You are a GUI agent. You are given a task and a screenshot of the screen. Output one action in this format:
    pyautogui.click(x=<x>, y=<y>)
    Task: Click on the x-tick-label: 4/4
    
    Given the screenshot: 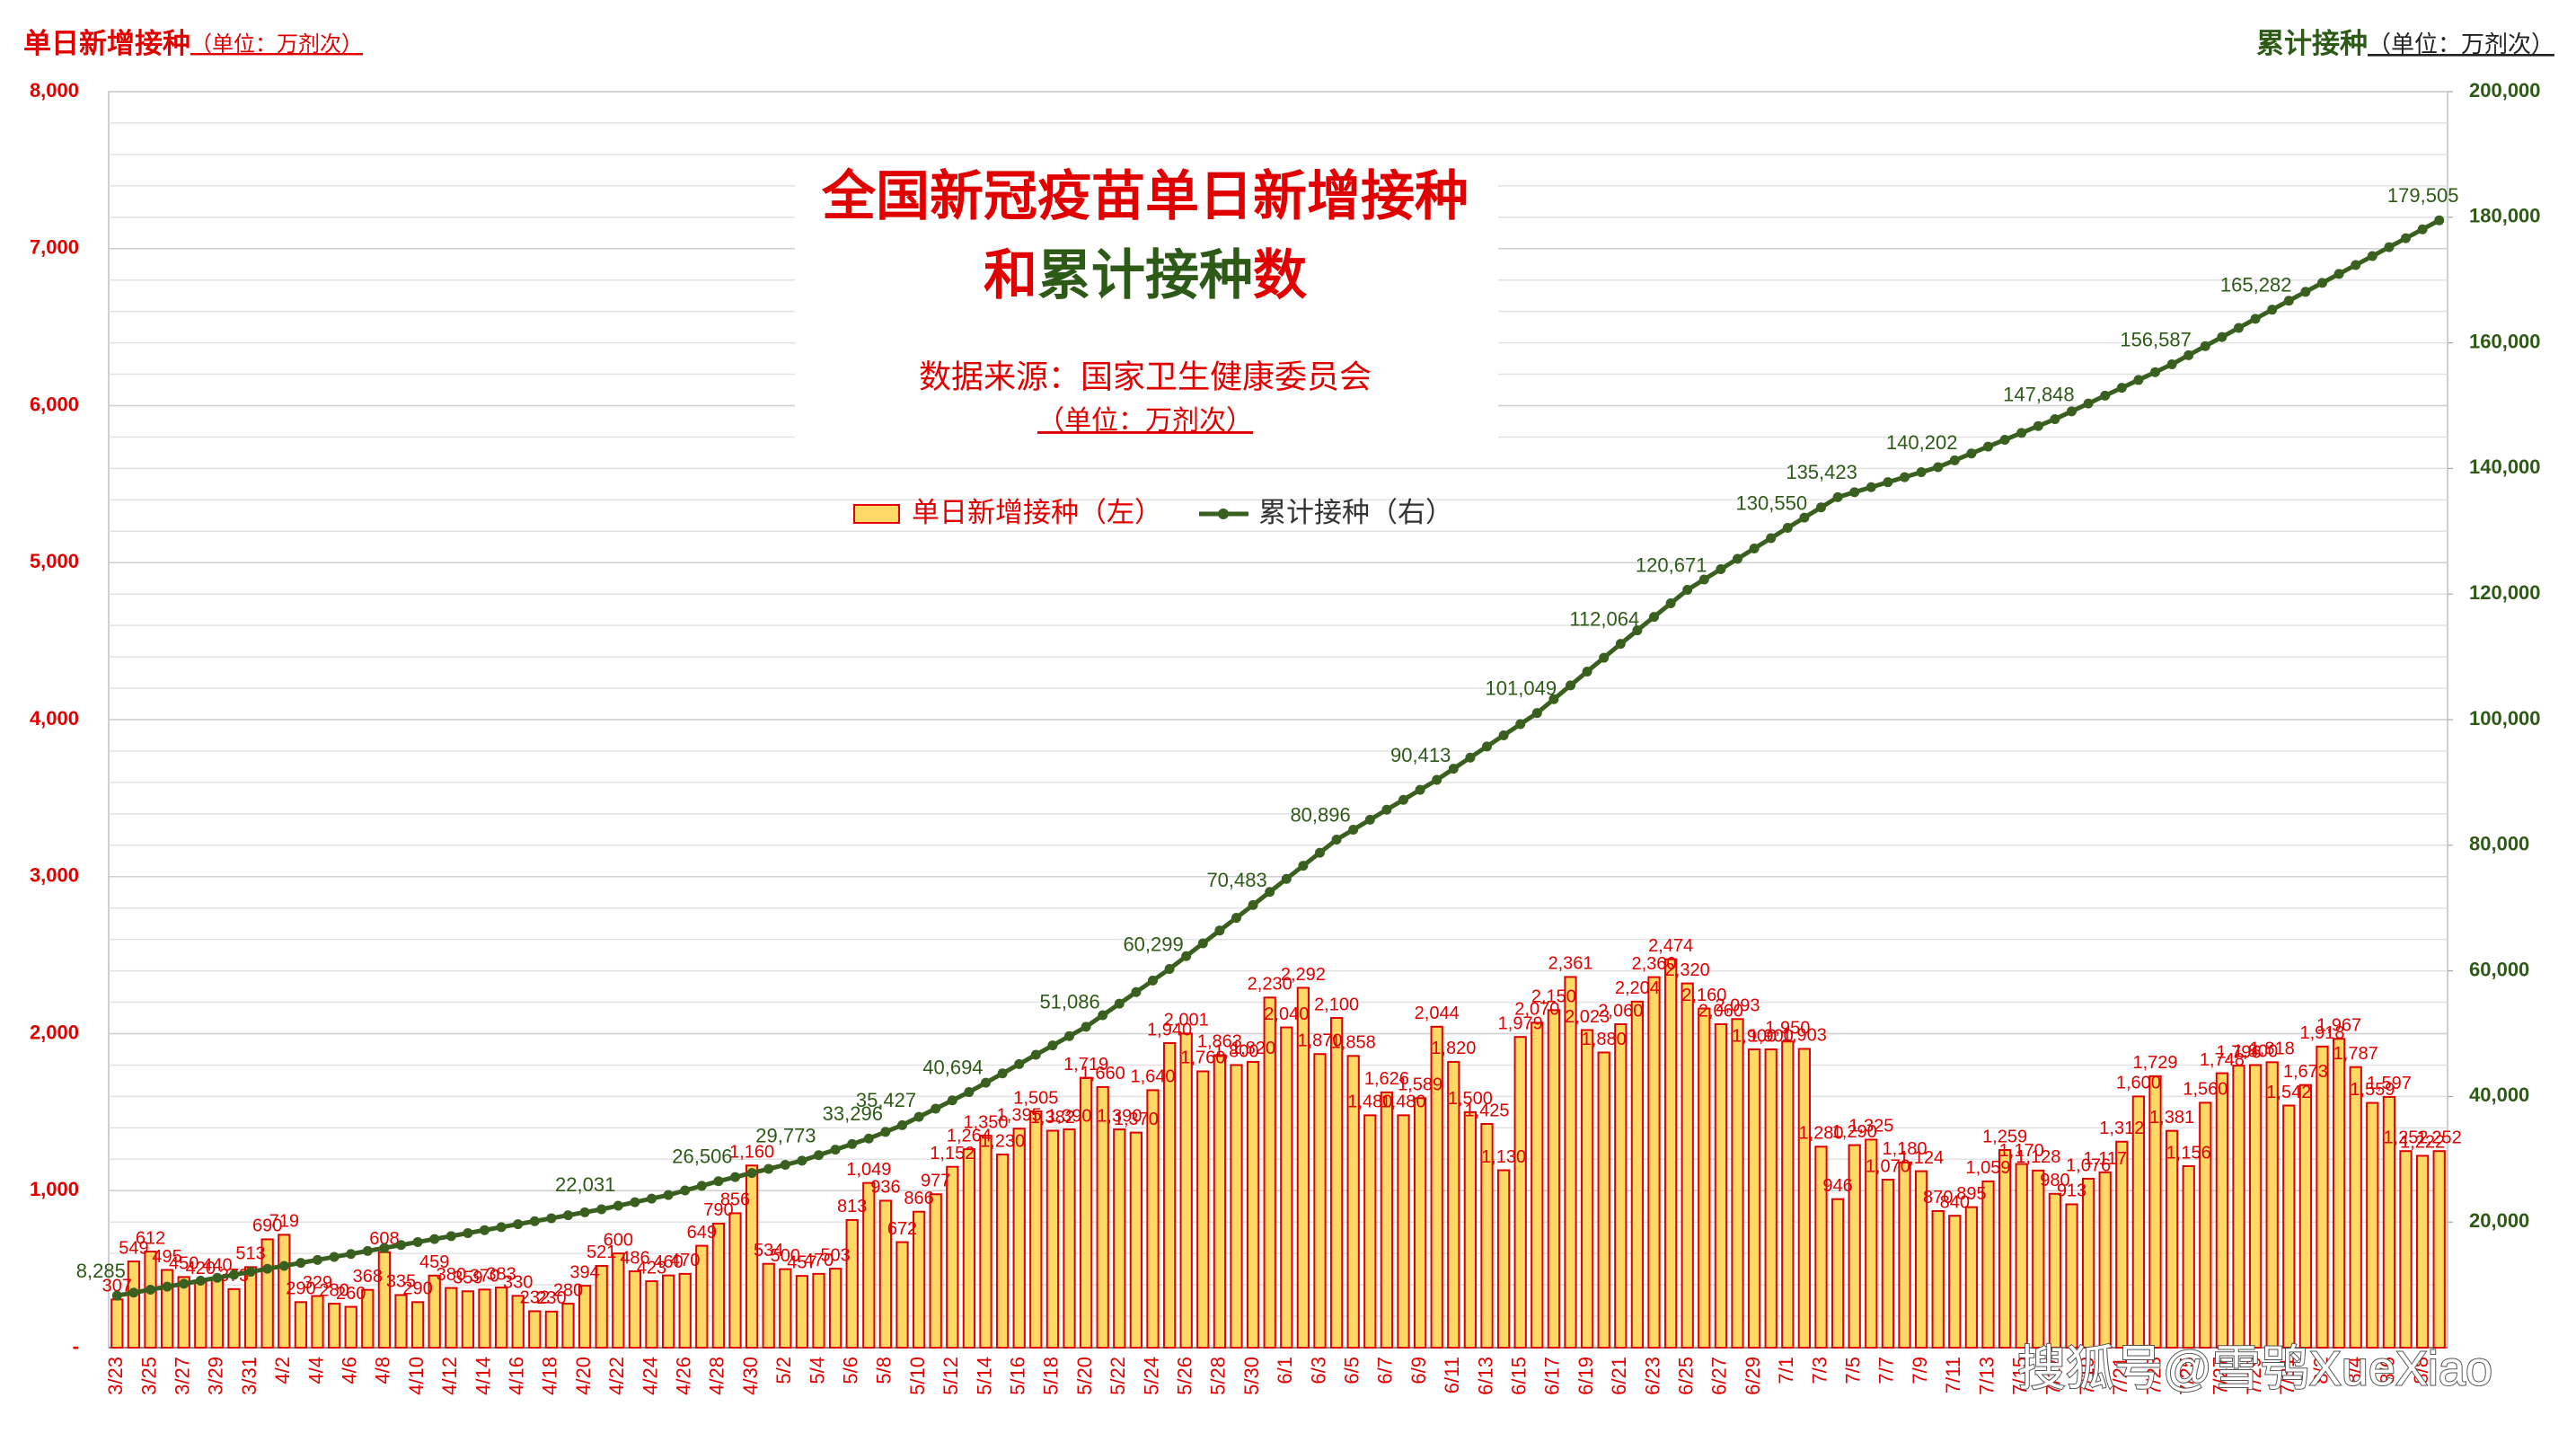 What is the action you would take?
    pyautogui.click(x=315, y=1370)
    